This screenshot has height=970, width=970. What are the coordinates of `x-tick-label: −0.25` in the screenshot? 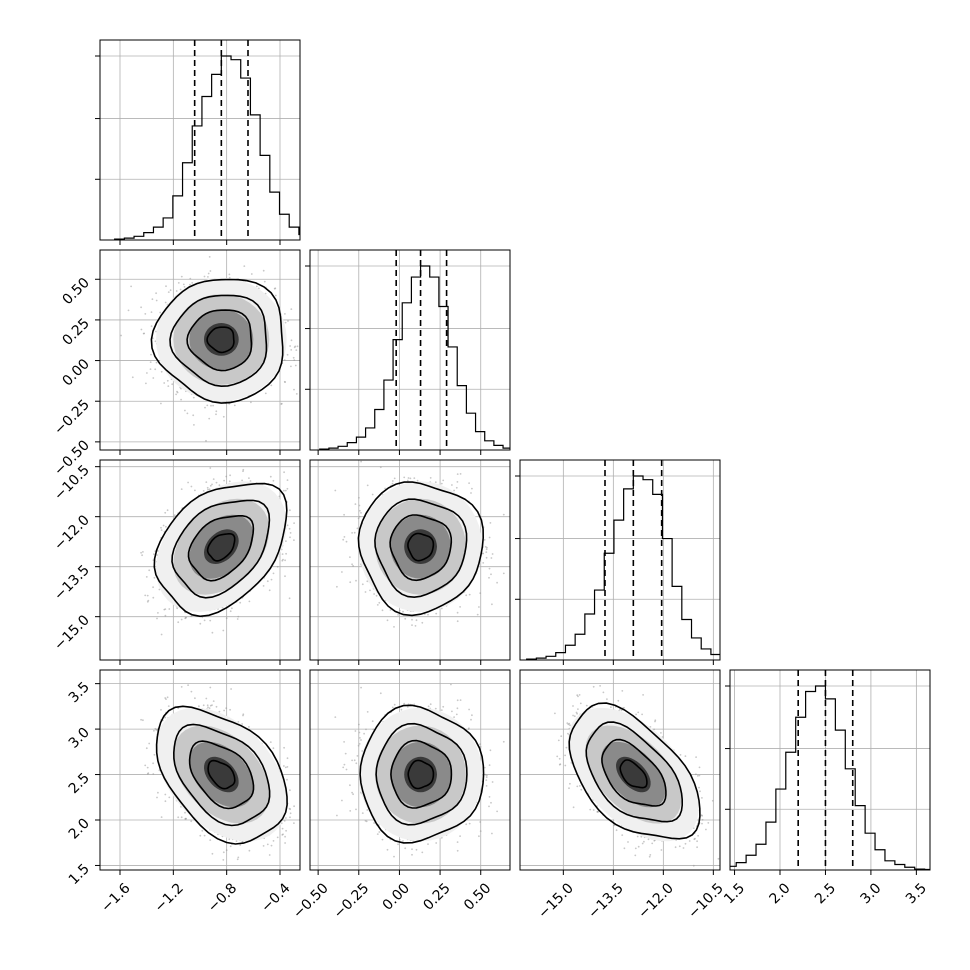 It's located at (352, 901).